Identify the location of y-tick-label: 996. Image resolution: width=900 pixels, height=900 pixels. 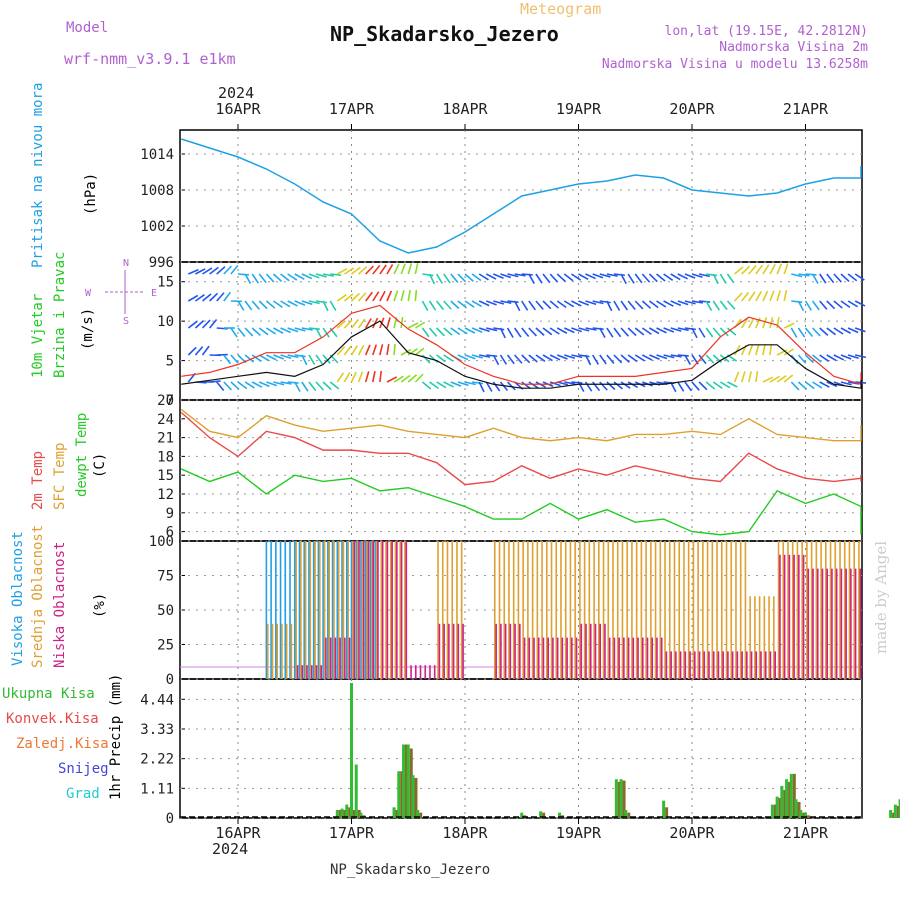
(161, 263).